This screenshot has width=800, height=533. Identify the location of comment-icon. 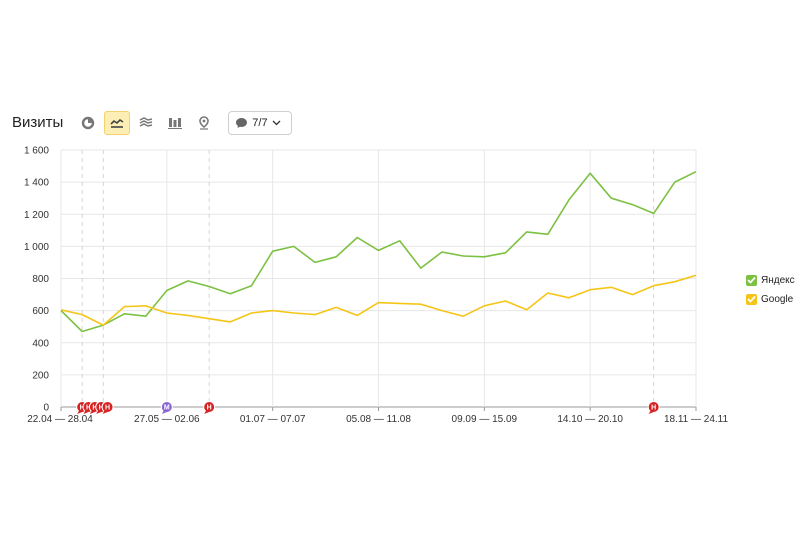
(242, 123).